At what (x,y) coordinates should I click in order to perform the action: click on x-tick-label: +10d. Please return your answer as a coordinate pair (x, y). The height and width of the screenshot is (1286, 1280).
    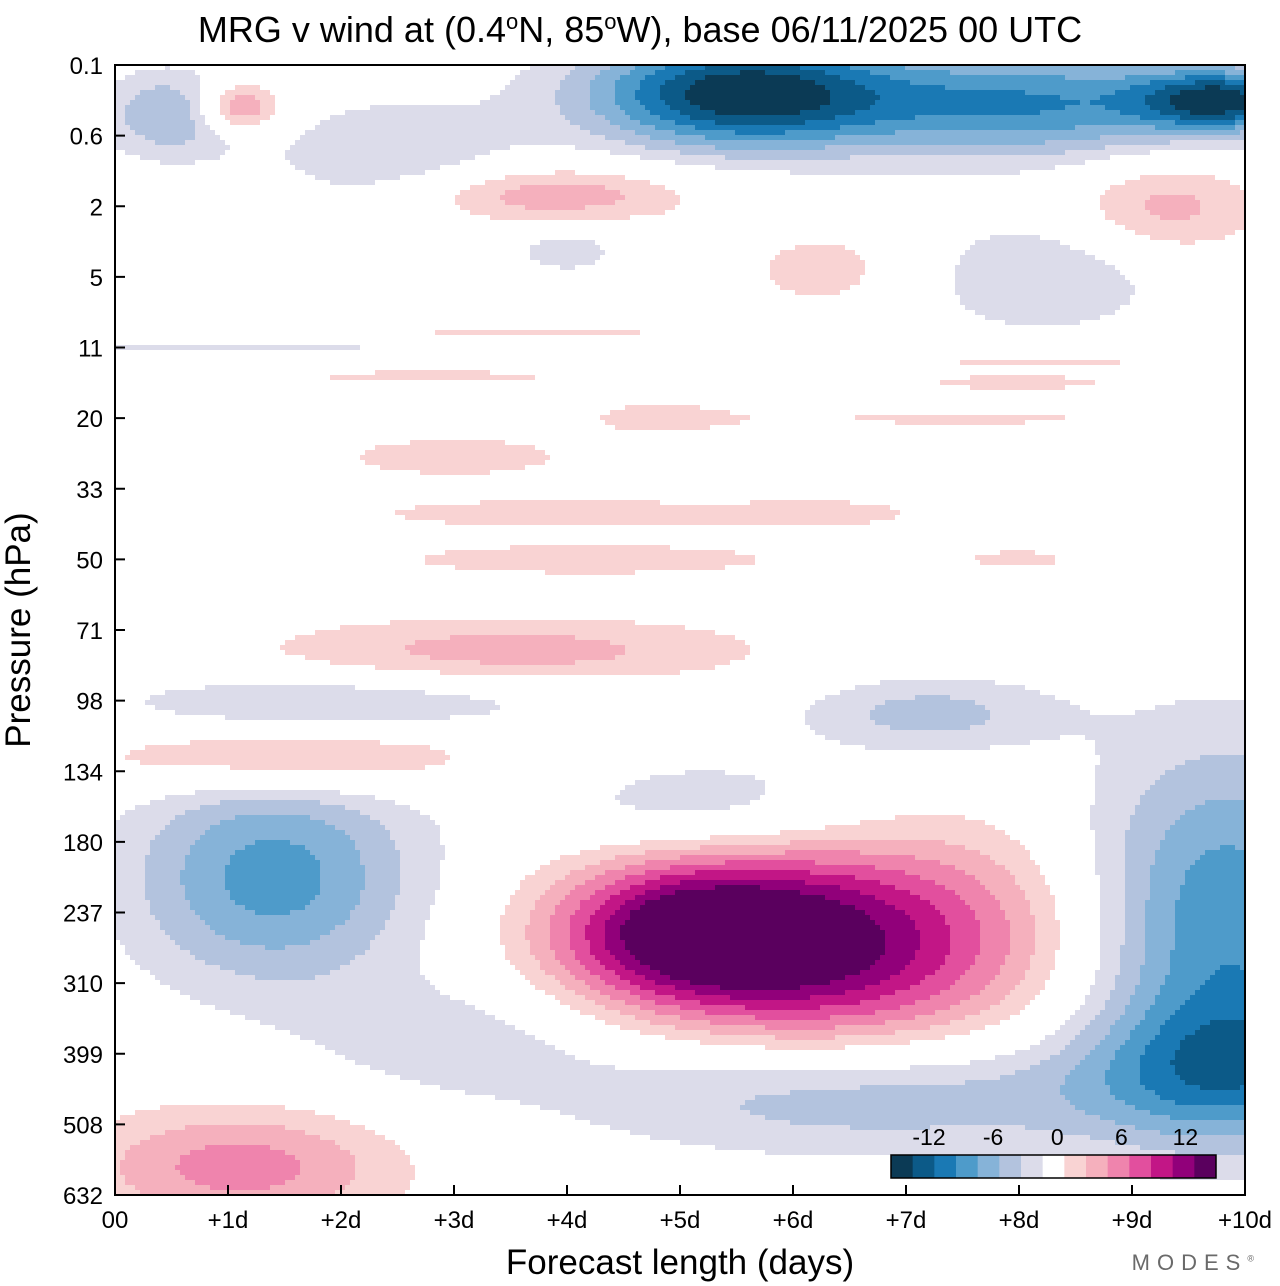
    Looking at the image, I should click on (1245, 1220).